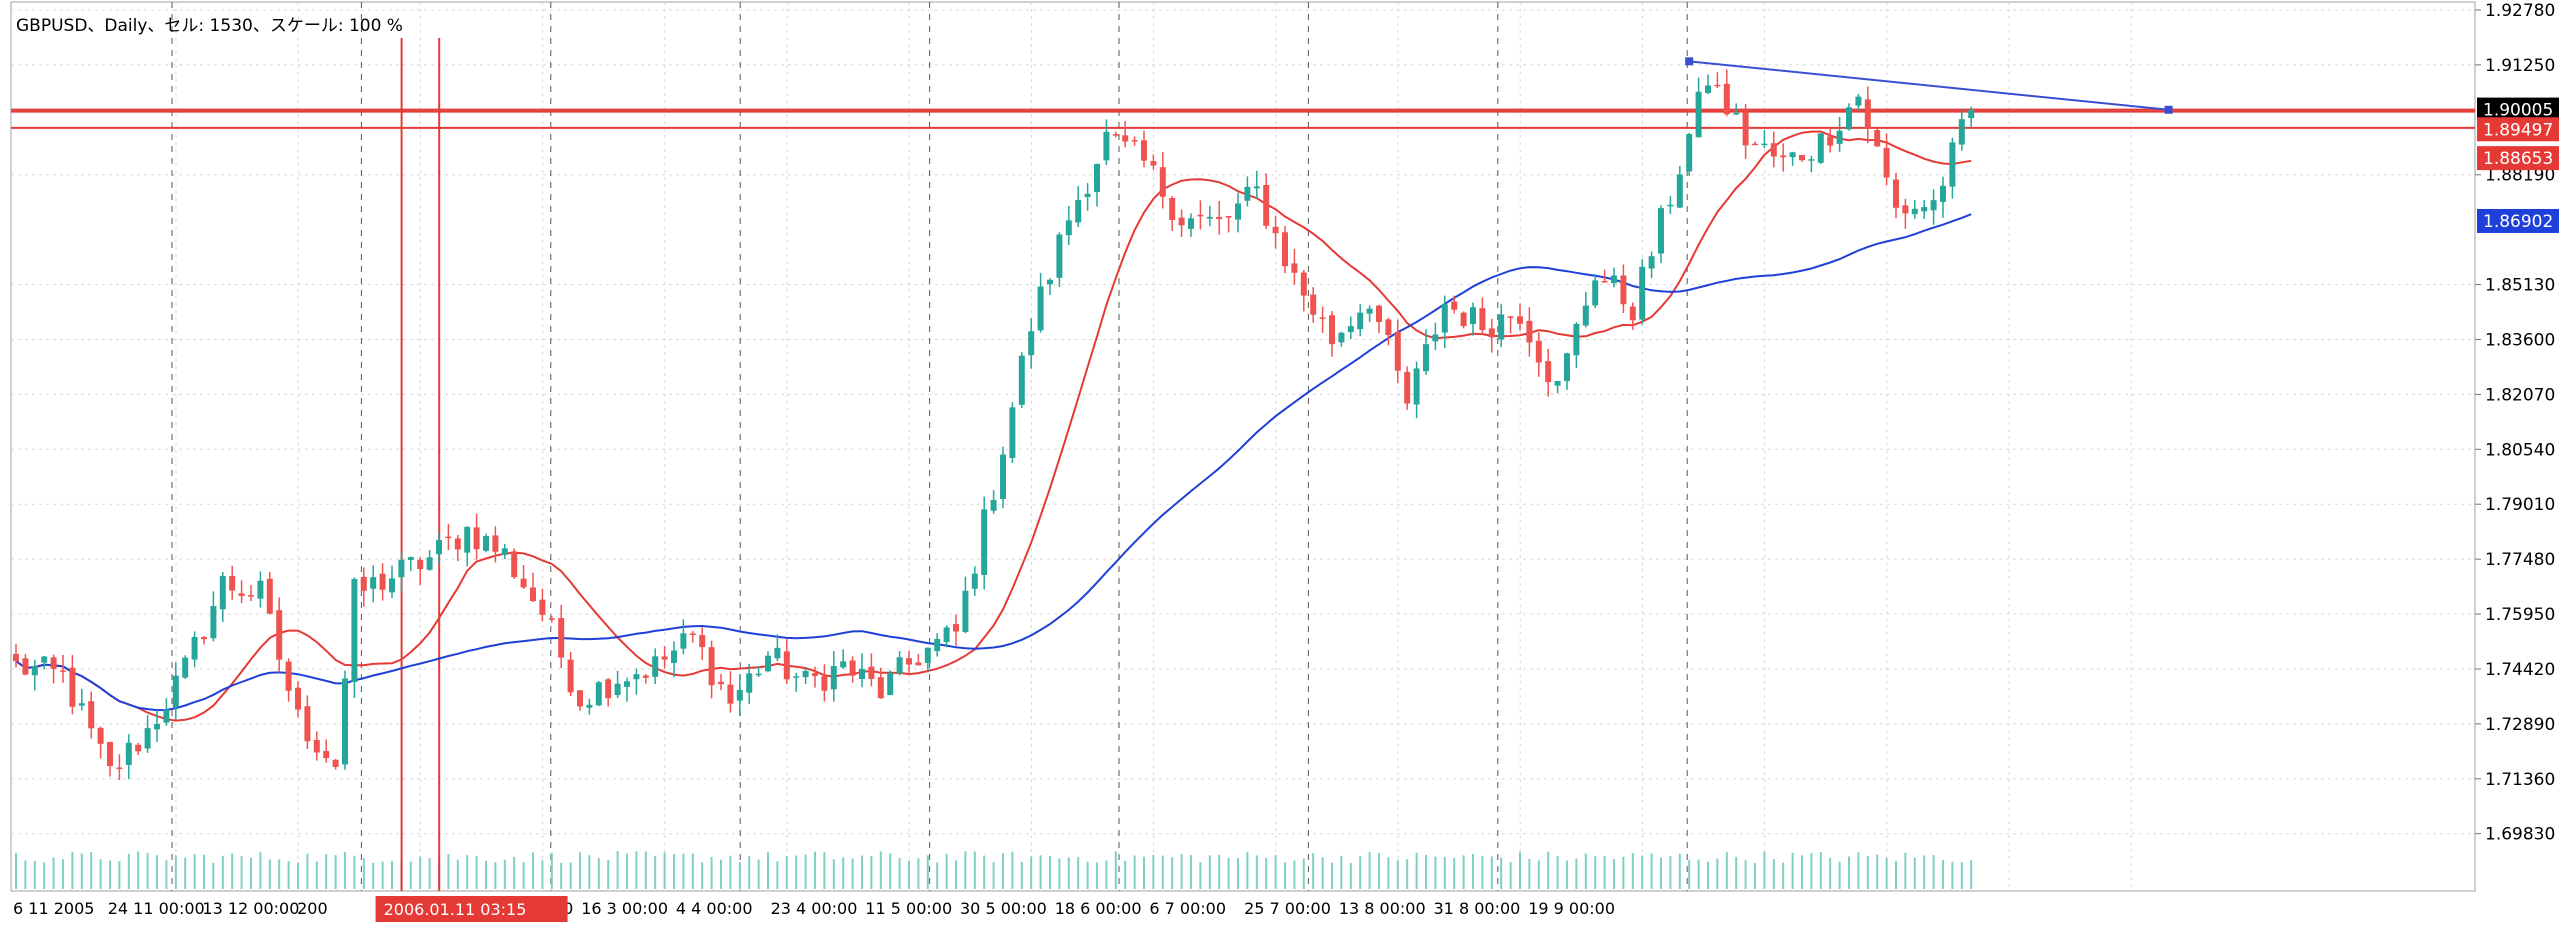 The image size is (2560, 929). Describe the element at coordinates (2520, 505) in the screenshot. I see `y-tick-label-7: 1.79010` at that location.